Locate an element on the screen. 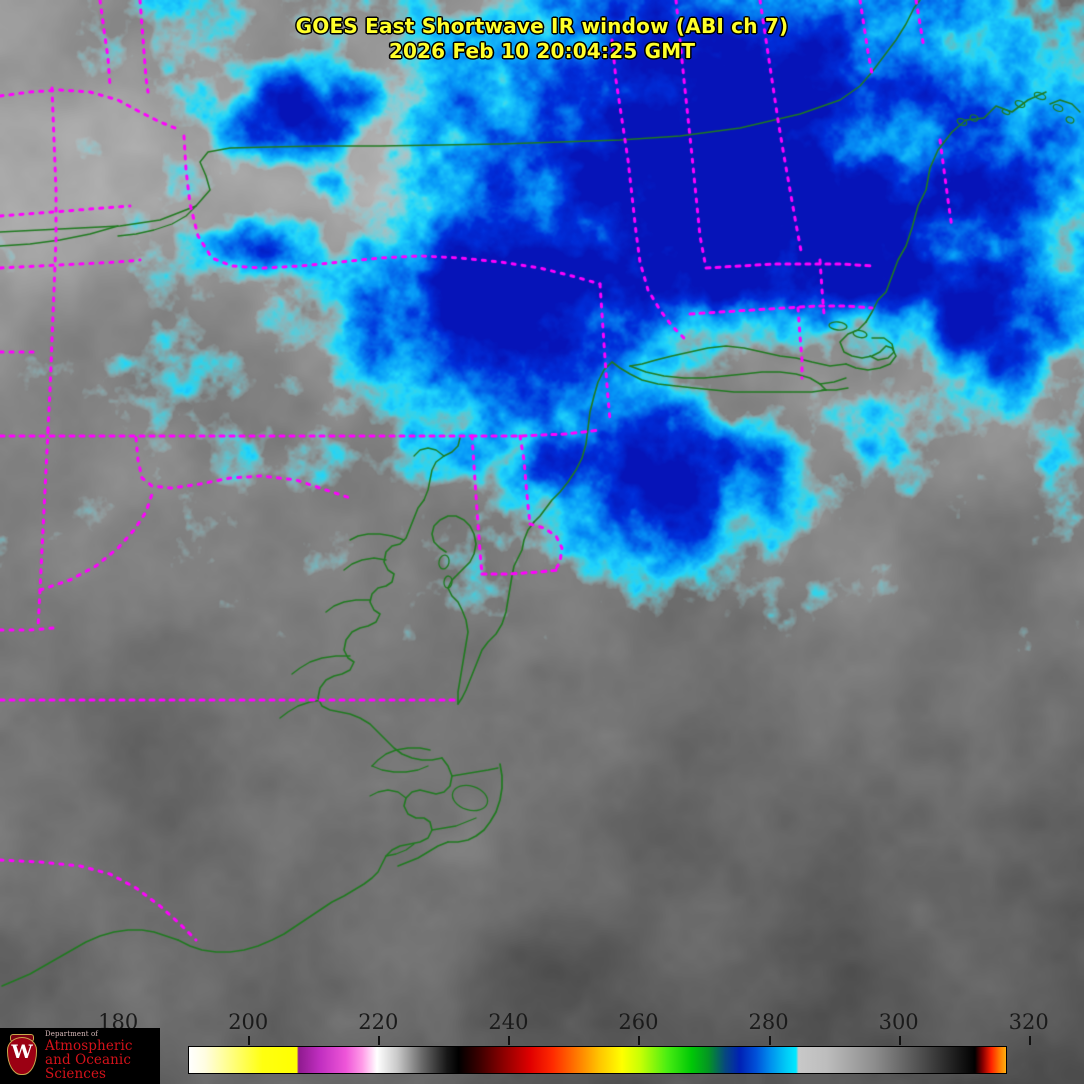 This screenshot has width=1084, height=1084. uw-crest-icon: W is located at coordinates (22, 1056).